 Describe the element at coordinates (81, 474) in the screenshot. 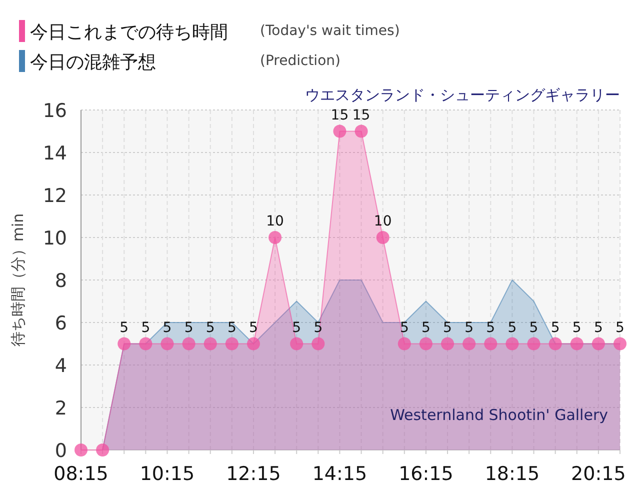

I see `x-tick-label: 08:15` at that location.